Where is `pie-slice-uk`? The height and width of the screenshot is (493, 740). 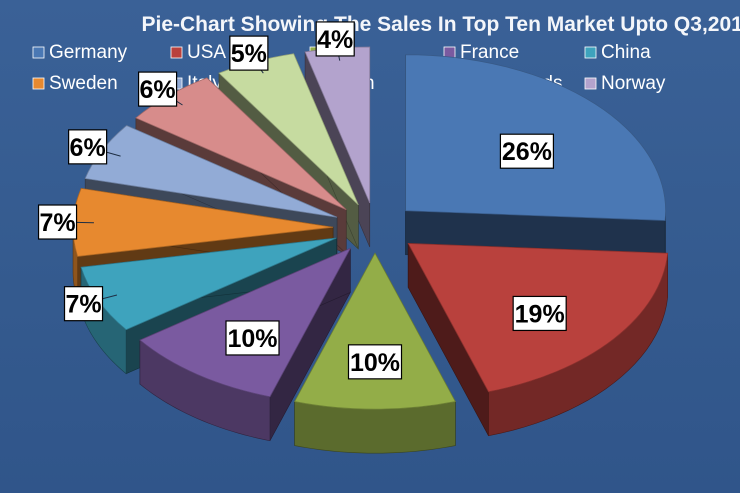
pie-slice-uk is located at coordinates (375, 331).